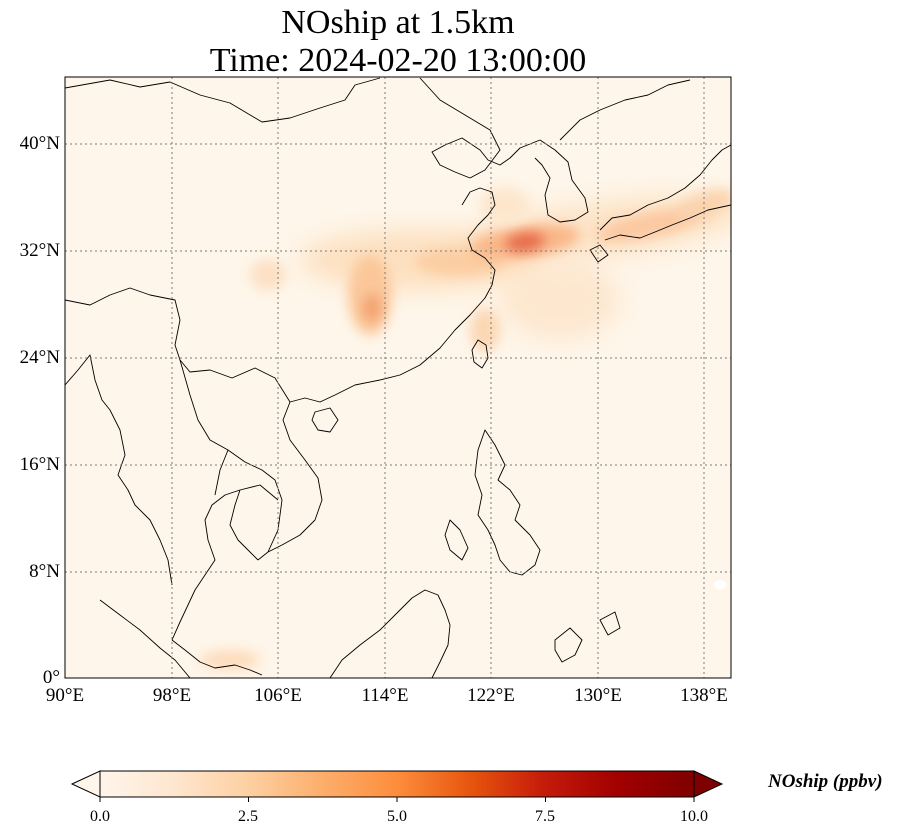  What do you see at coordinates (51, 677) in the screenshot?
I see `lat-tick-label: 0°` at bounding box center [51, 677].